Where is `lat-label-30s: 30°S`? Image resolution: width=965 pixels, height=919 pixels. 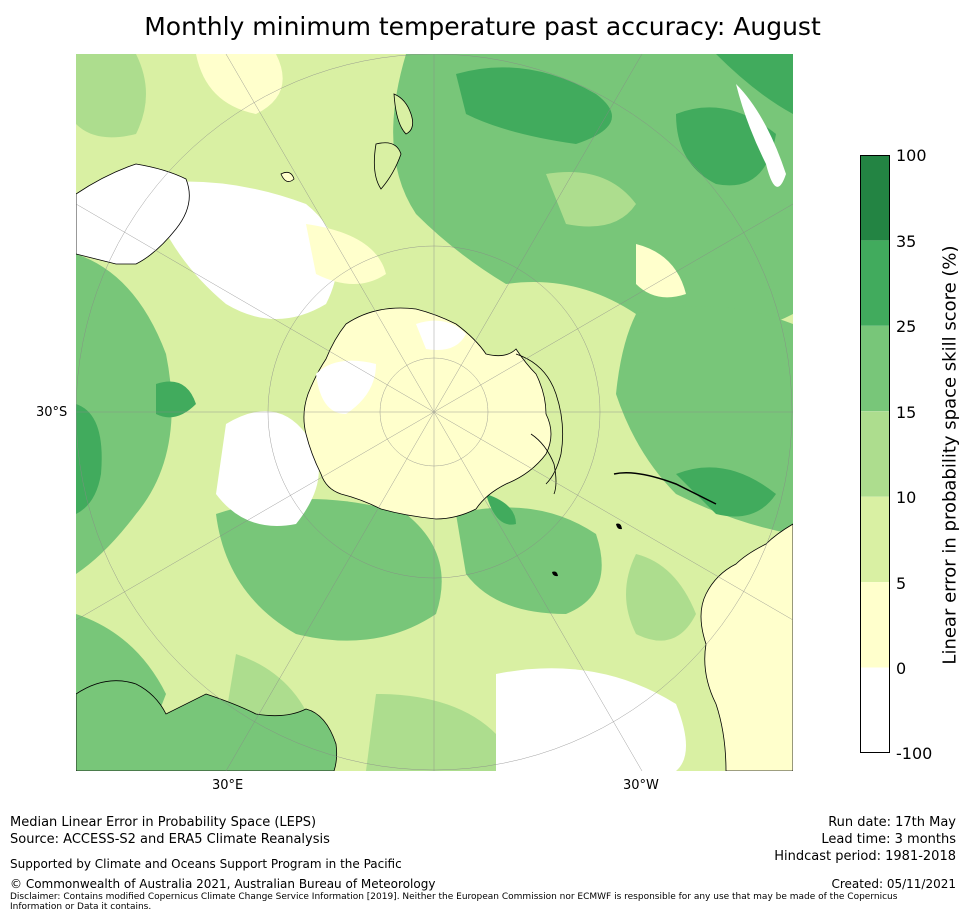 lat-label-30s: 30°S is located at coordinates (52, 412).